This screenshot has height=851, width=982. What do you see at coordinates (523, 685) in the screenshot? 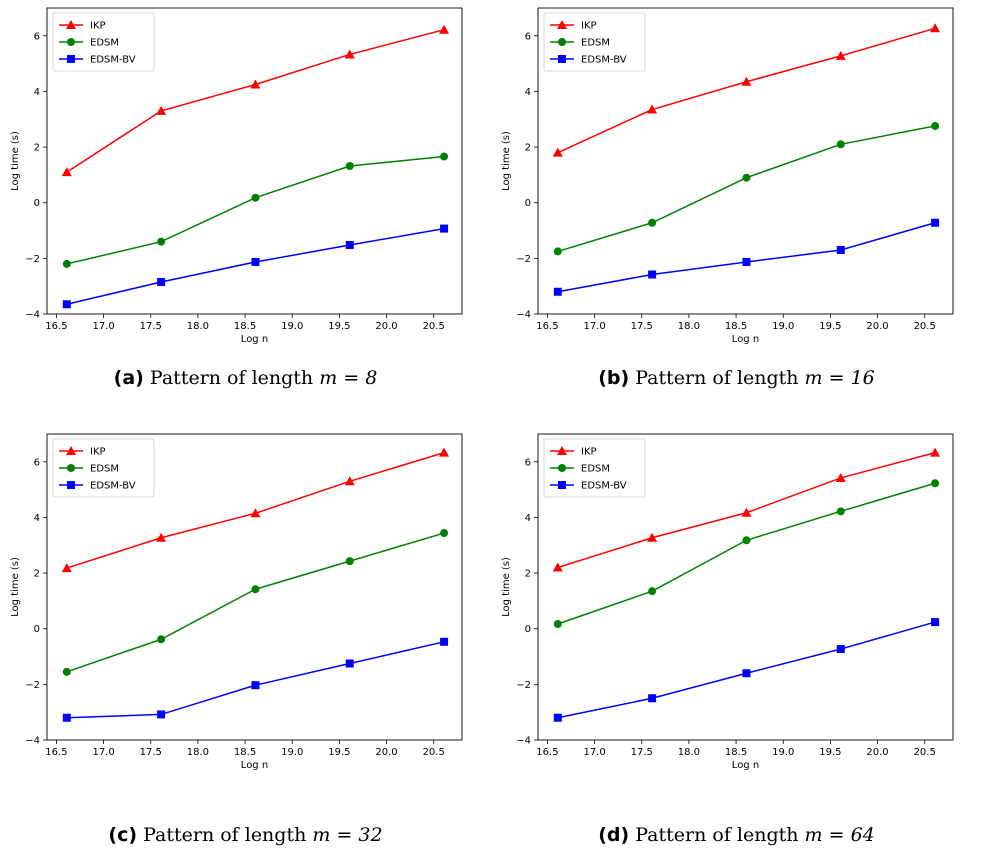
I see `y-tick-label: −2` at bounding box center [523, 685].